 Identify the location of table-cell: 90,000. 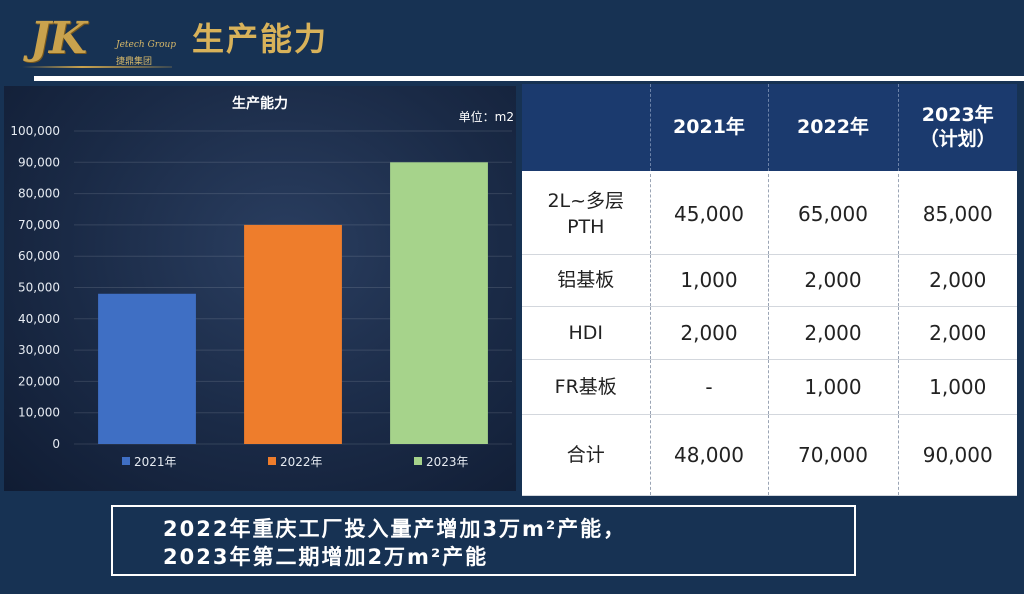
(957, 455).